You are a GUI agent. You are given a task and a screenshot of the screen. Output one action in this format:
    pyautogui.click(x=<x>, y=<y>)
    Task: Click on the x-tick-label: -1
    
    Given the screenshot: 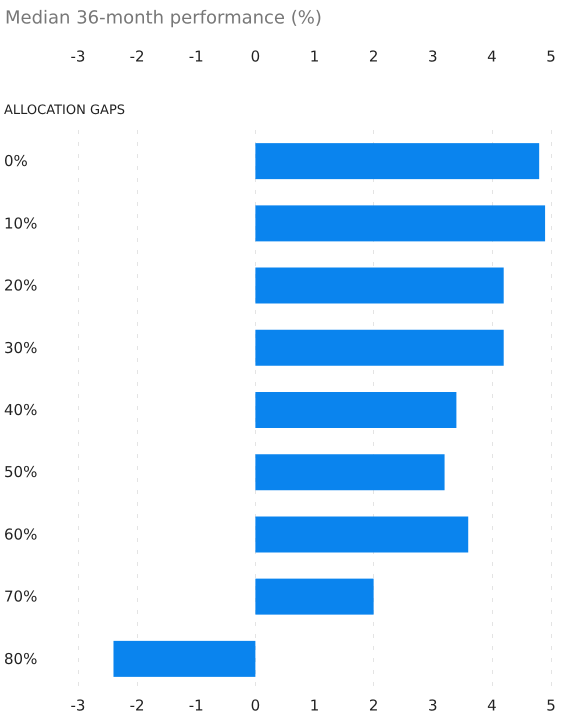 What is the action you would take?
    pyautogui.click(x=196, y=705)
    